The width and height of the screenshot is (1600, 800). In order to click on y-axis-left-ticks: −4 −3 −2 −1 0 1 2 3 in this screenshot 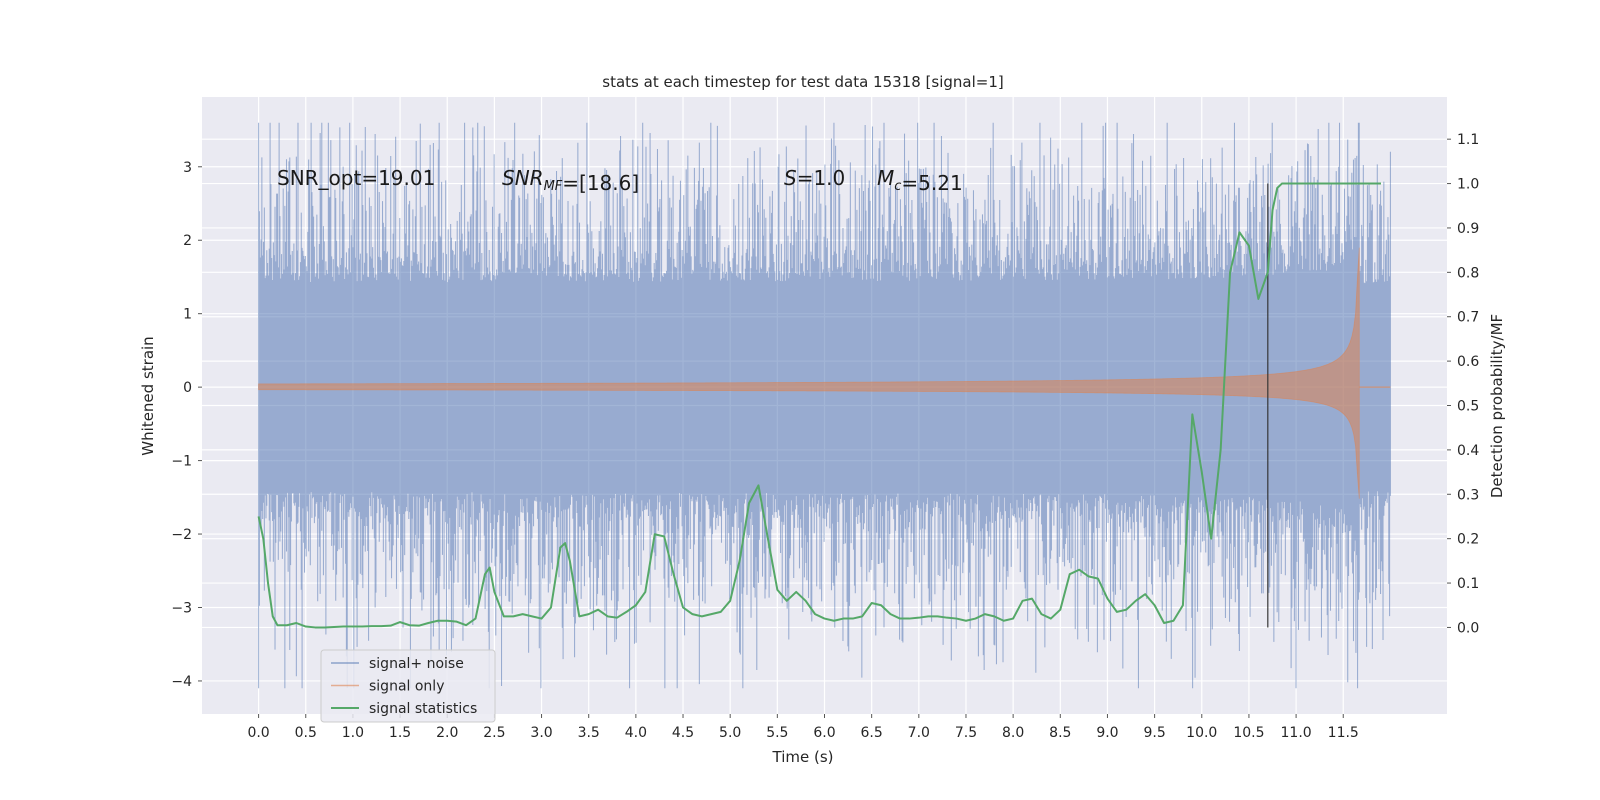, I will do `click(186, 425)`.